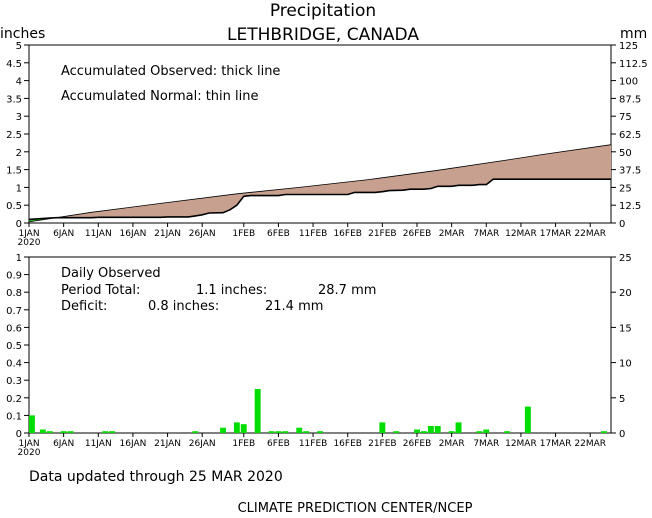 This screenshot has height=518, width=652. Describe the element at coordinates (14, 328) in the screenshot. I see `y-tick-label-left: 0.6` at that location.